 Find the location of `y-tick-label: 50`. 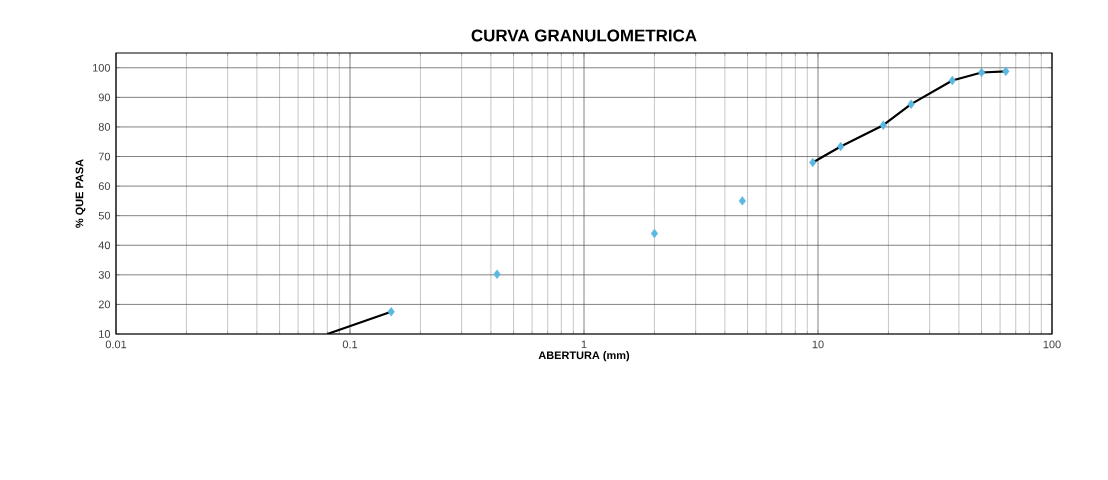

y-tick-label: 50 is located at coordinates (104, 215).